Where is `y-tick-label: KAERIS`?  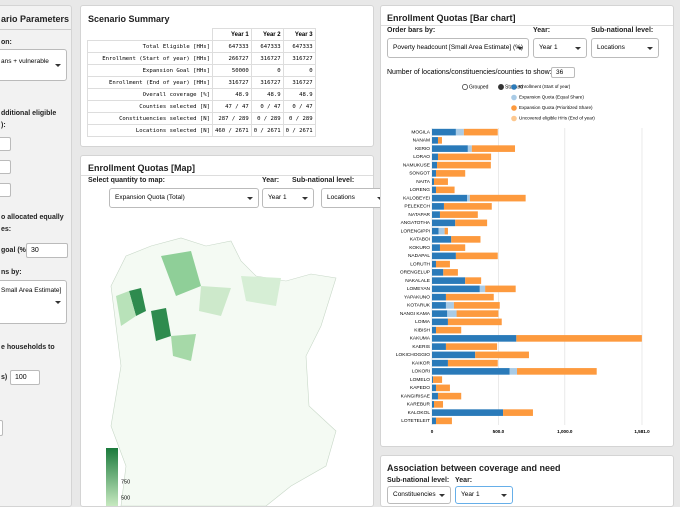
y-tick-label: KAERIS is located at coordinates (421, 347).